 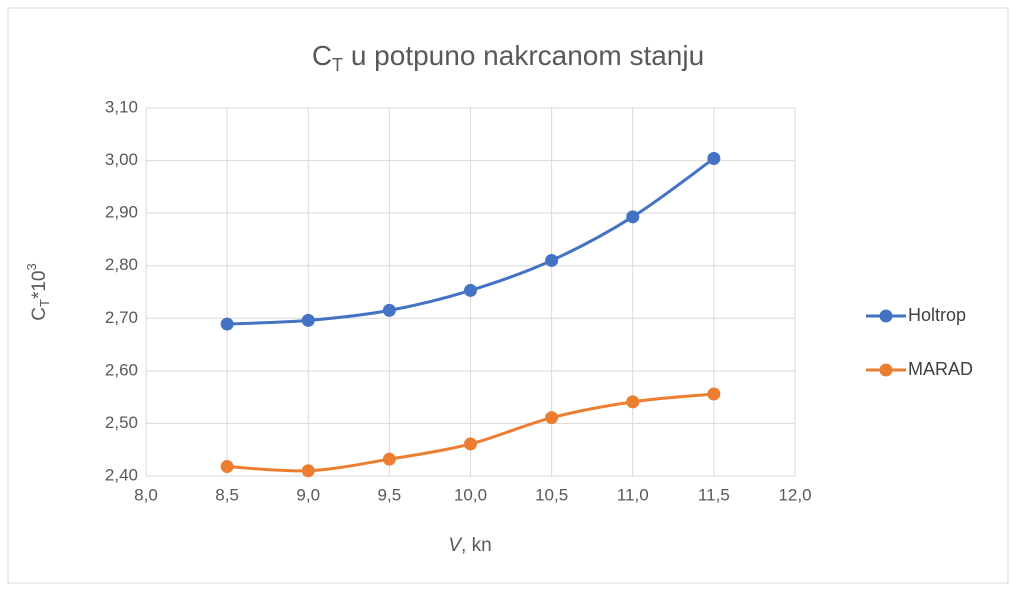 What do you see at coordinates (308, 494) in the screenshot?
I see `x-tick-label: 9,0` at bounding box center [308, 494].